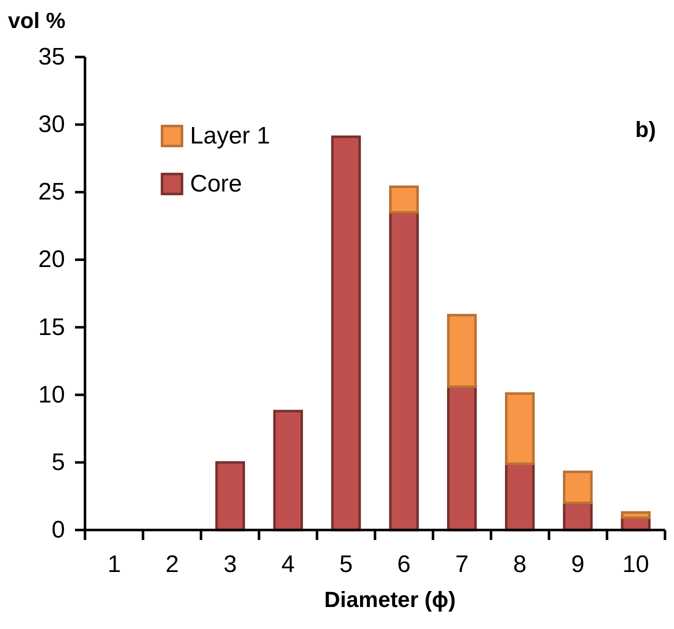  What do you see at coordinates (51, 260) in the screenshot?
I see `y-tick-label: 20` at bounding box center [51, 260].